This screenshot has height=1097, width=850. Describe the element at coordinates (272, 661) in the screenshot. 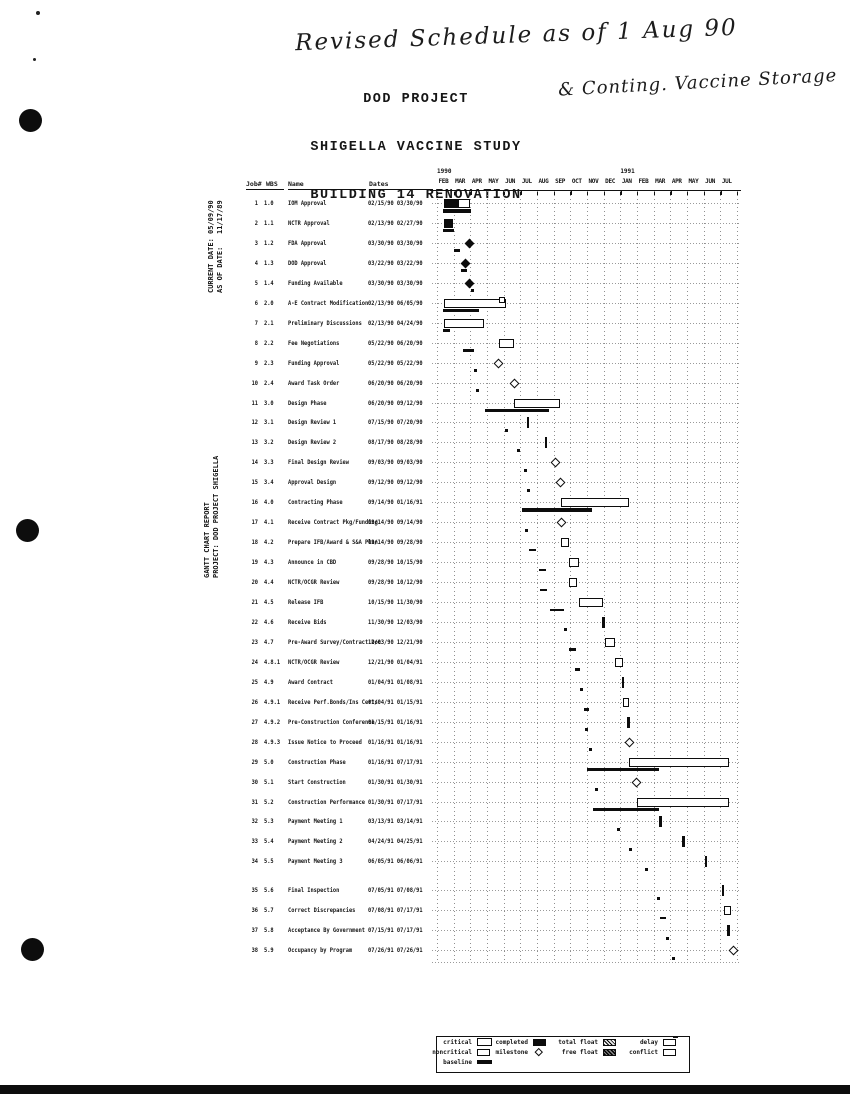

I see `task-wbs: 4.8.1` at that location.